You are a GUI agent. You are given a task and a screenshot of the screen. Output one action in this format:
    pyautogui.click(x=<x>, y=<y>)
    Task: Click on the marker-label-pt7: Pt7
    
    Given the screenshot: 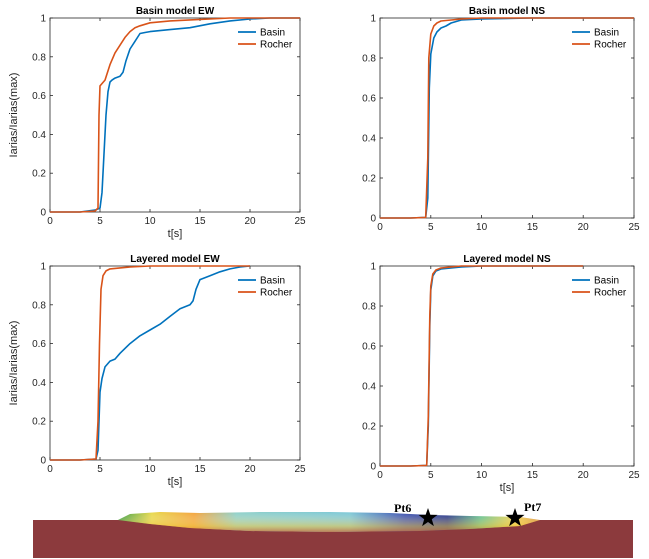 What is the action you would take?
    pyautogui.click(x=532, y=507)
    